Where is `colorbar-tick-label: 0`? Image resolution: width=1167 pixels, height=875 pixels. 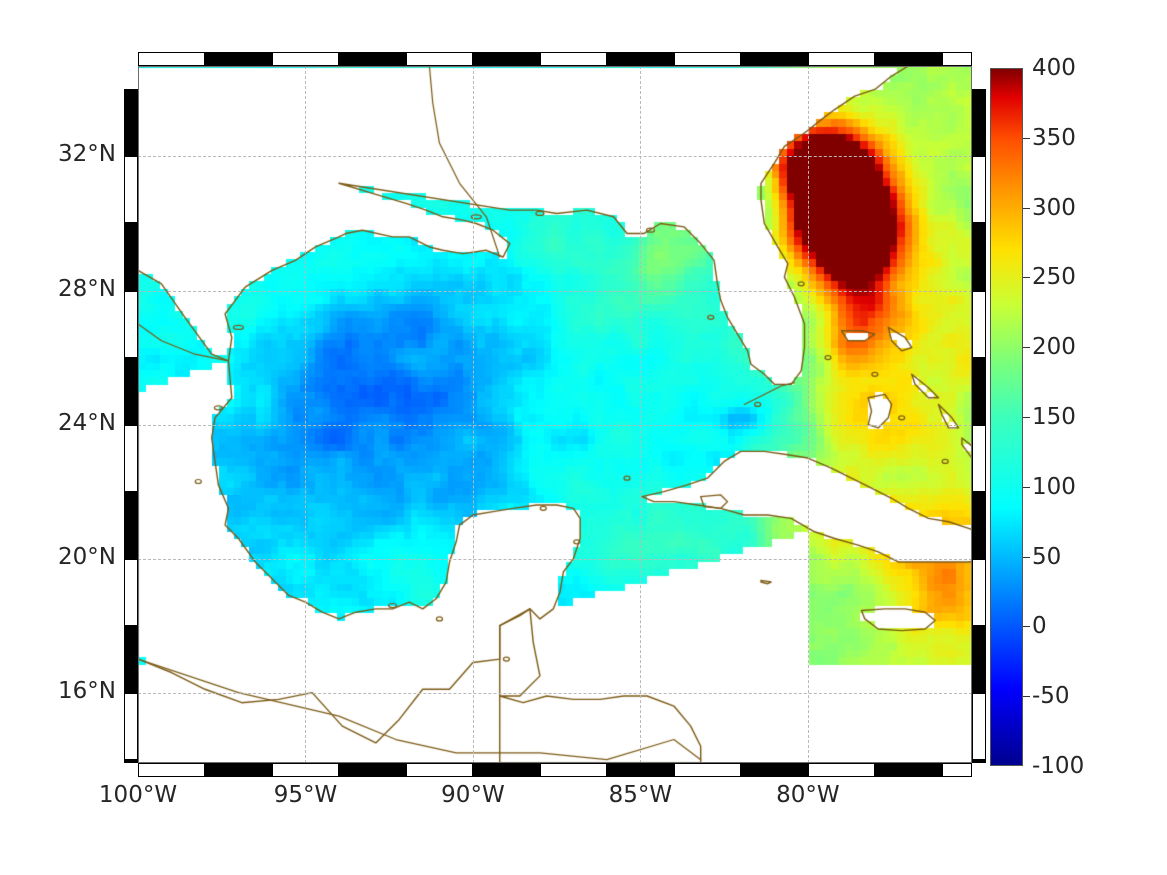
colorbar-tick-label: 0 is located at coordinates (1039, 626).